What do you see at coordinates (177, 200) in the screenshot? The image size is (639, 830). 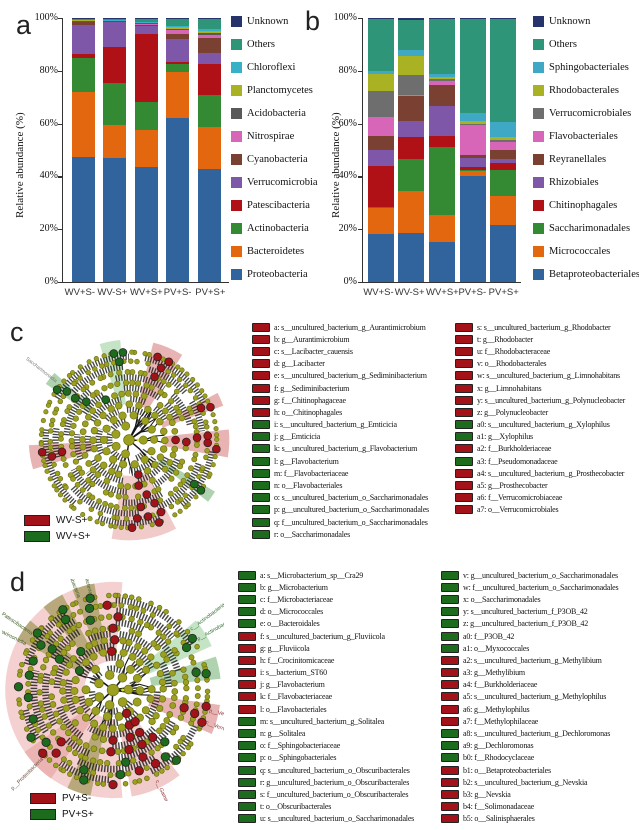 I see `bar-segment-Proteobacteria` at bounding box center [177, 200].